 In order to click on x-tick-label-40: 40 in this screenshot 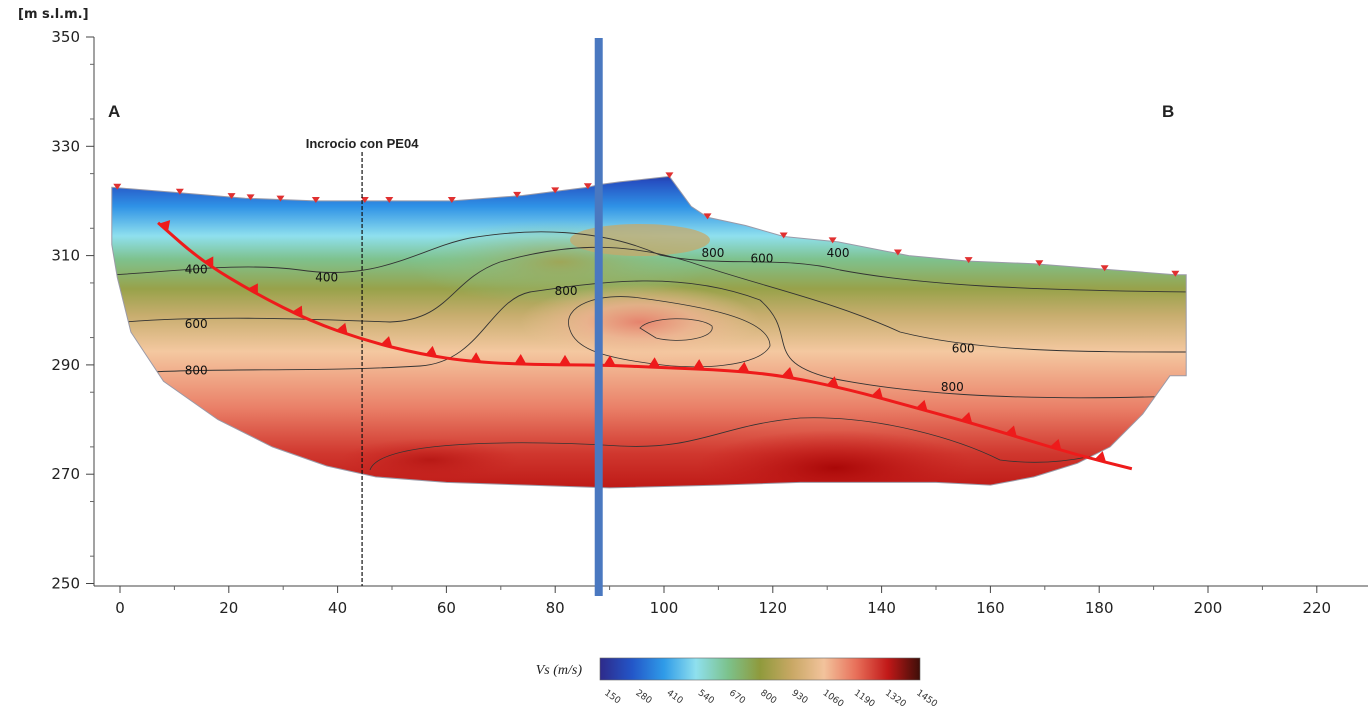, I will do `click(337, 608)`.